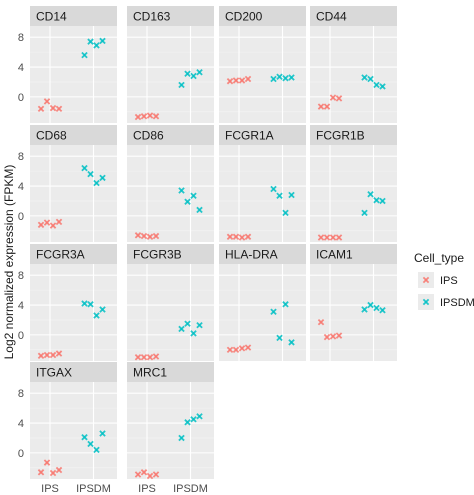 Image resolution: width=474 pixels, height=495 pixels. Describe the element at coordinates (67, 64) in the screenshot. I see `panel-cd14: CD14 0 4 8` at that location.